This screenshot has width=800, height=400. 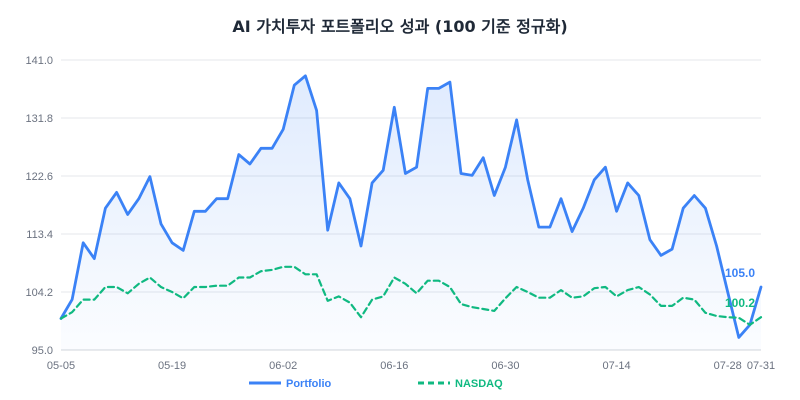 I want to click on legend: Portfolio NASDAQ, so click(x=376, y=384).